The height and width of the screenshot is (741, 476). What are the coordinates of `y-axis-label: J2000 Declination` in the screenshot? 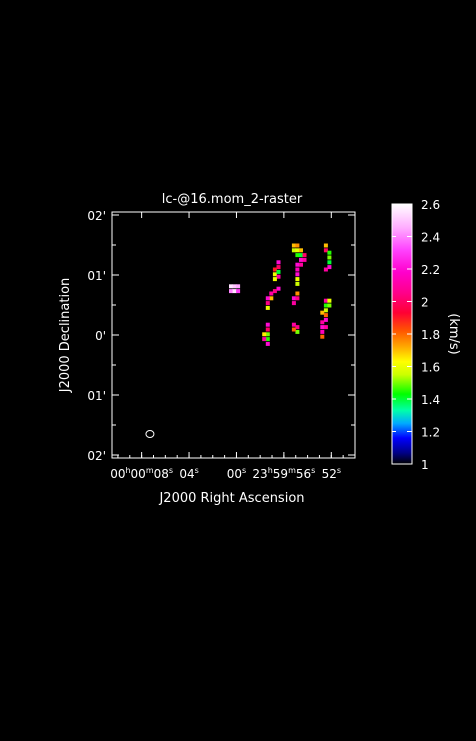 It's located at (65, 336).